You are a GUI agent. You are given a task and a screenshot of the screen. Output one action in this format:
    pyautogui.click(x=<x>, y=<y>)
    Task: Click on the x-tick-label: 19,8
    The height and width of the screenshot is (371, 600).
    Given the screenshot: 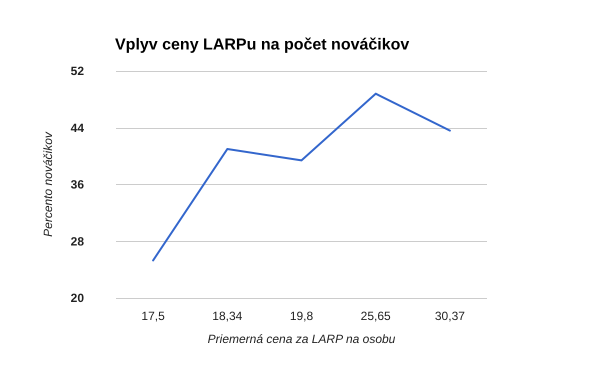 What is the action you would take?
    pyautogui.click(x=302, y=316)
    